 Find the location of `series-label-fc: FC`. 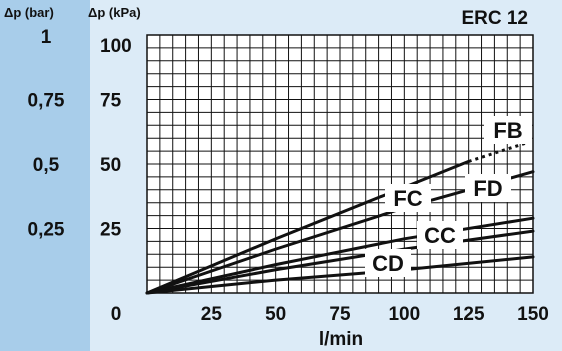

series-label-fc: FC is located at coordinates (407, 198).